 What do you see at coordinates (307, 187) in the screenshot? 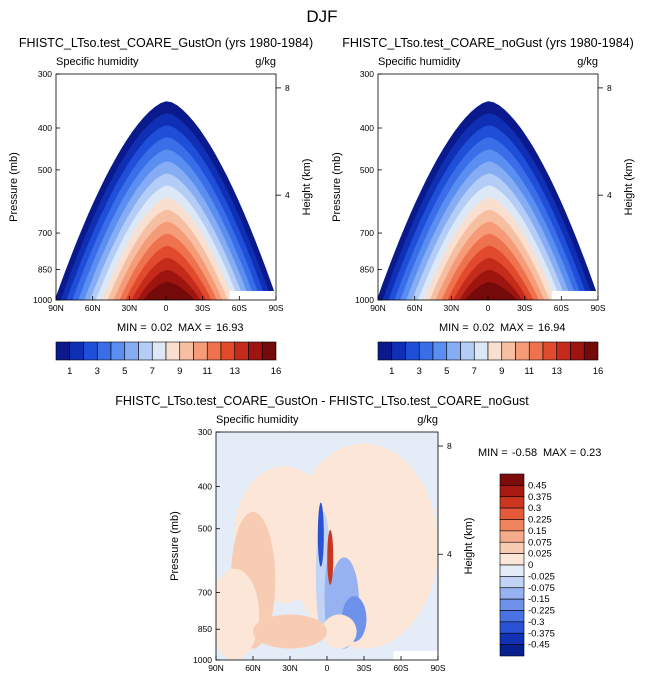
I see `panel1-ylabel-right: Height (km)` at bounding box center [307, 187].